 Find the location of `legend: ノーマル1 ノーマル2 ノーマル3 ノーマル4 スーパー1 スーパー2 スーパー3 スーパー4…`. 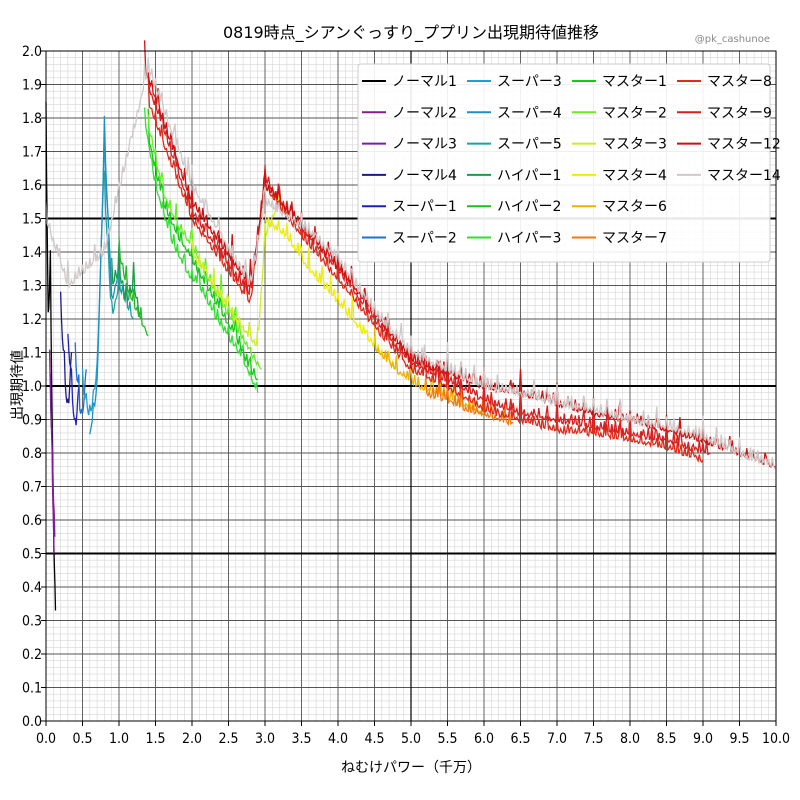

legend: ノーマル1 ノーマル2 ノーマル3 ノーマル4 スーパー1 スーパー2 スーパー3 スーパー4… is located at coordinates (569, 163).